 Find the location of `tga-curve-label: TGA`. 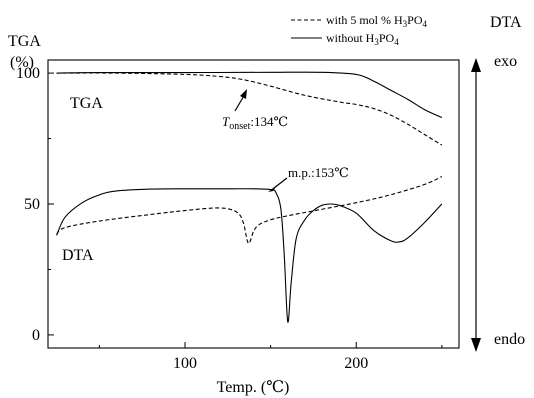

tga-curve-label: TGA is located at coordinates (86, 103).